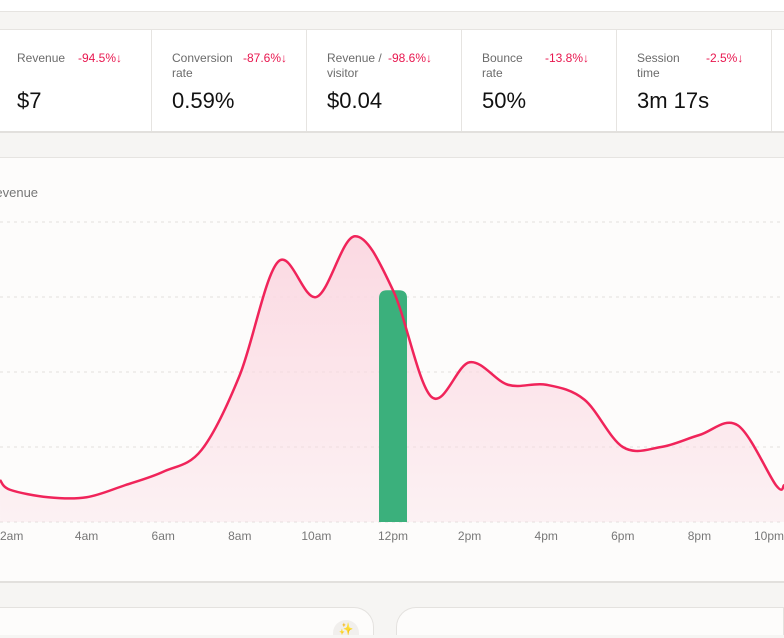 The image size is (784, 638). What do you see at coordinates (658, 65) in the screenshot?
I see `metric-label: Session time` at bounding box center [658, 65].